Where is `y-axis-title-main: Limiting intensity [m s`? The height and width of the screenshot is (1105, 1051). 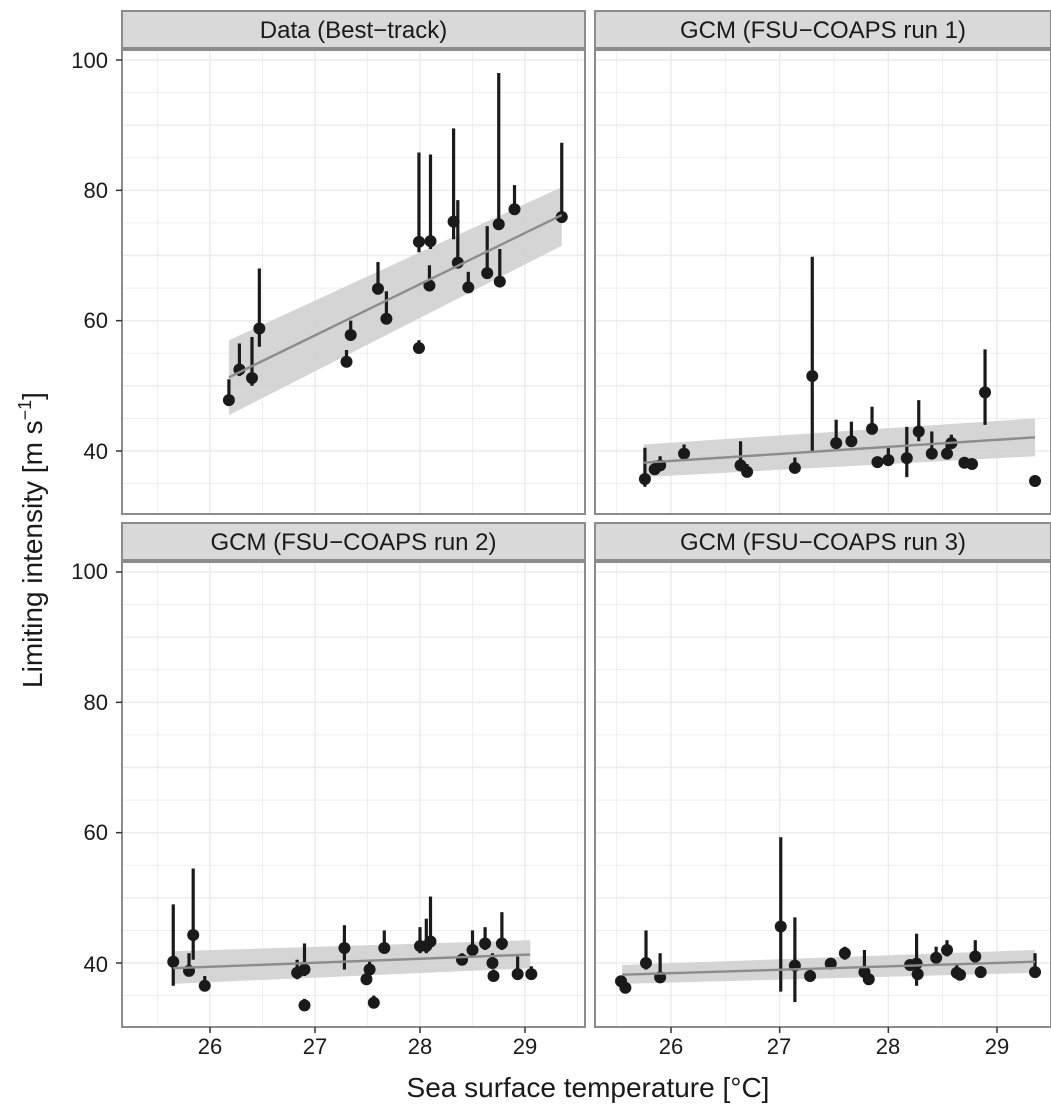 y-axis-title-main: Limiting intensity [m s is located at coordinates (32, 554).